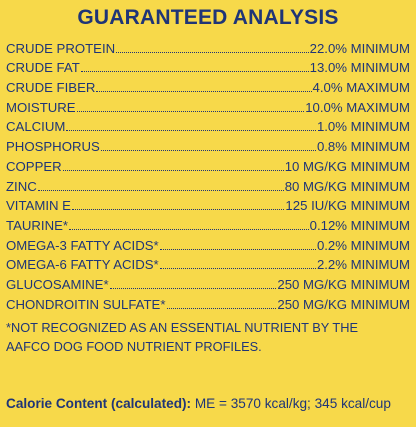  What do you see at coordinates (208, 46) in the screenshot?
I see `analysis-row: CRUDE PROTEIN 22.0% MINIMUM` at bounding box center [208, 46].